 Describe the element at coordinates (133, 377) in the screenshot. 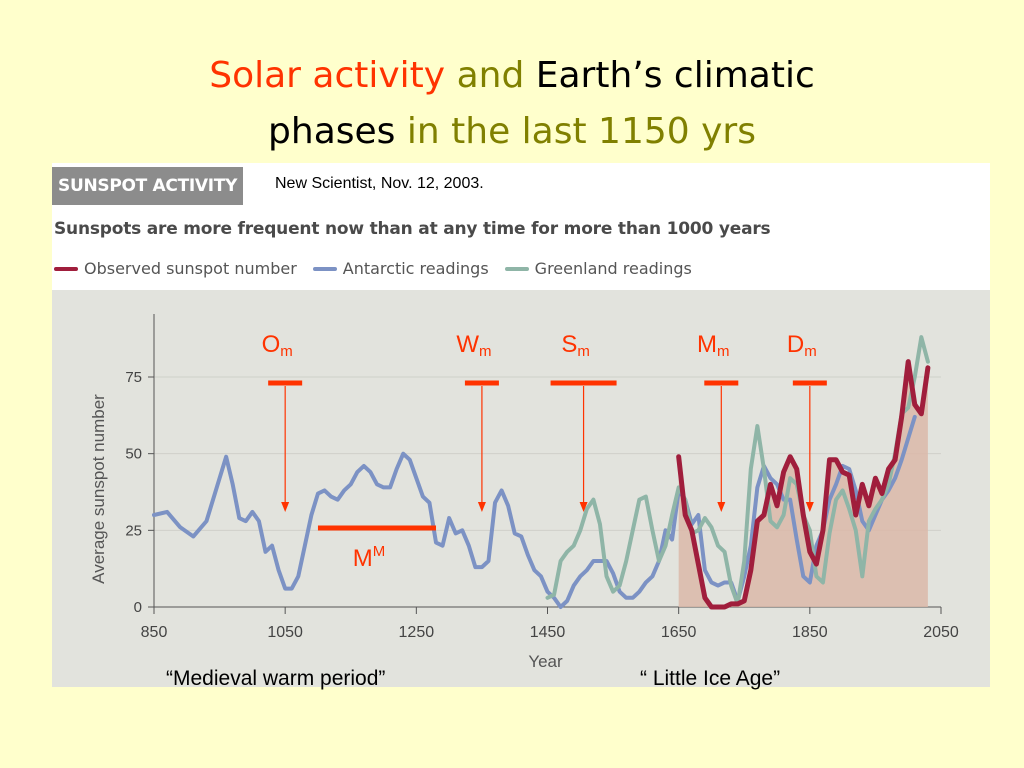

I see `y-tick-label-75: 75` at that location.